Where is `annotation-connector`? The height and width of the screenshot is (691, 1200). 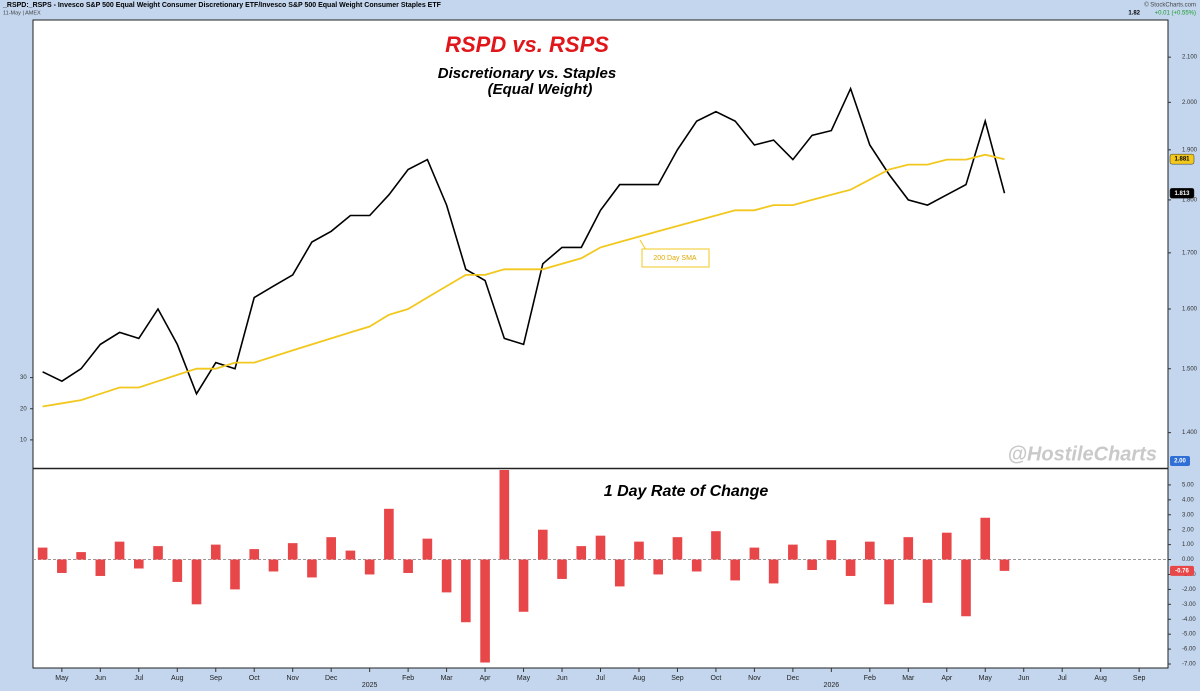
annotation-connector is located at coordinates (643, 245).